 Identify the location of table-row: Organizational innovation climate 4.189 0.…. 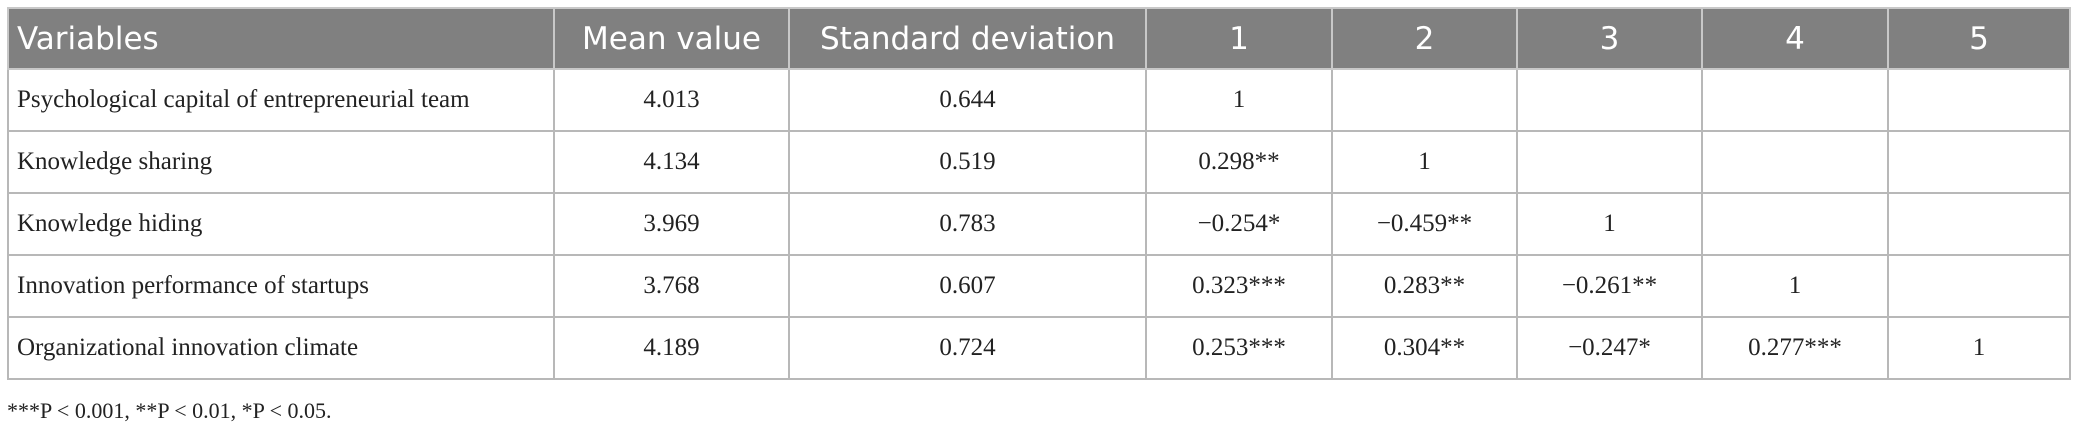
(1039, 348).